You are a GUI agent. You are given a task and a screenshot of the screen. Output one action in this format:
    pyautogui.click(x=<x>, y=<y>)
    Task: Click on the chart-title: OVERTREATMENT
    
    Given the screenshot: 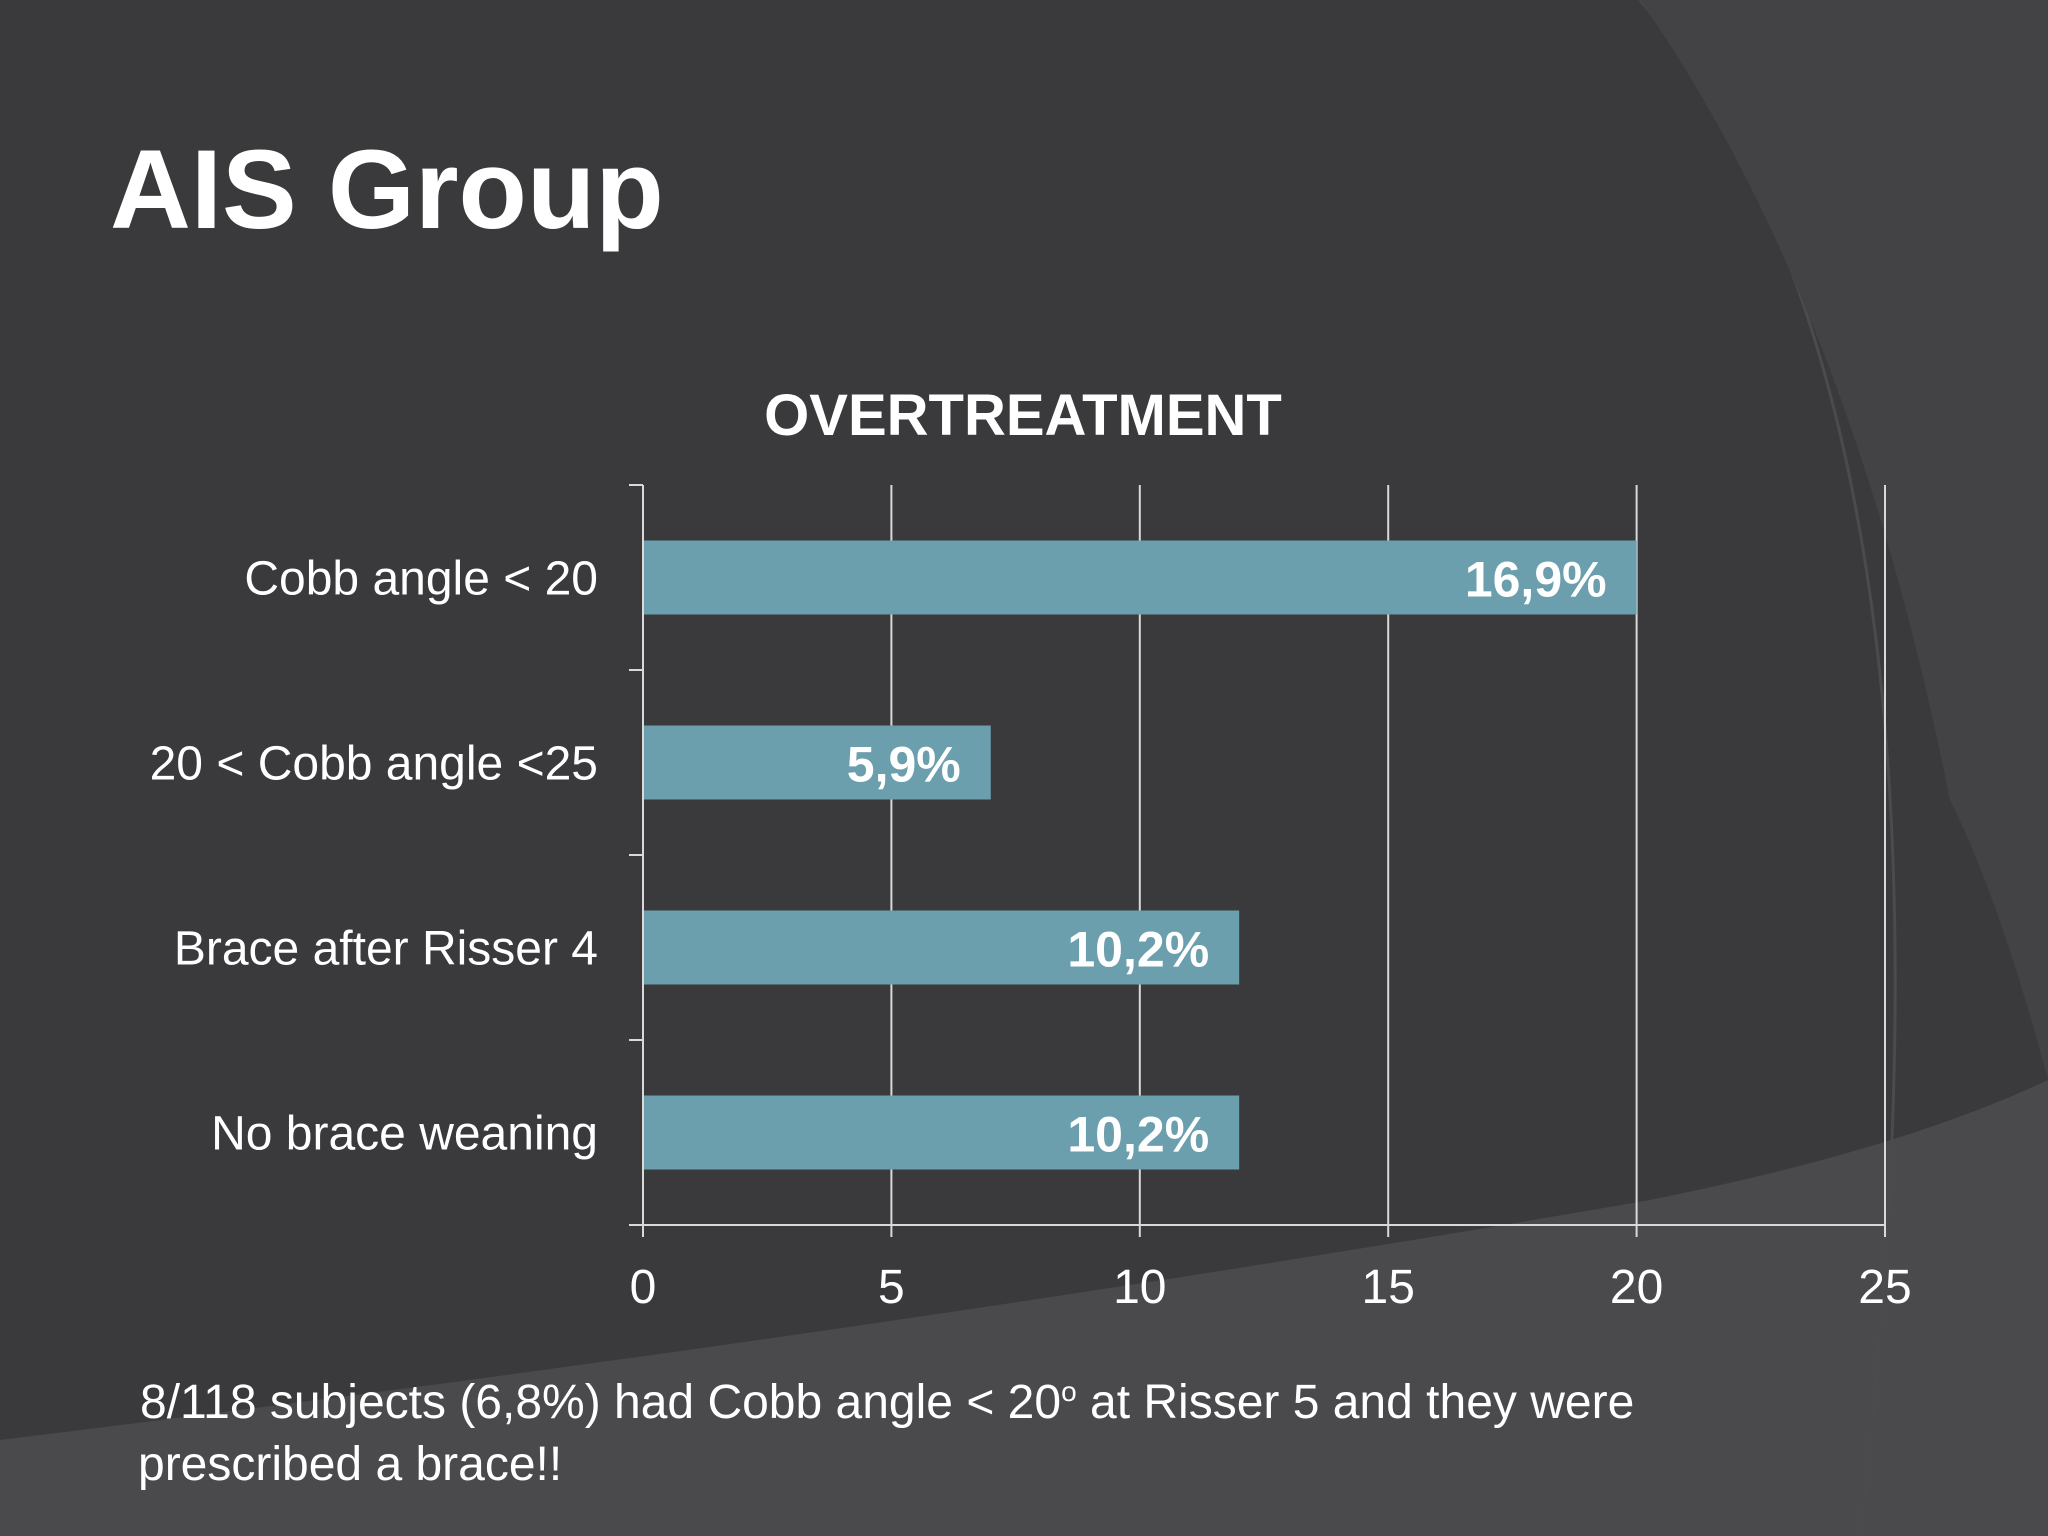 What is the action you would take?
    pyautogui.click(x=1023, y=415)
    